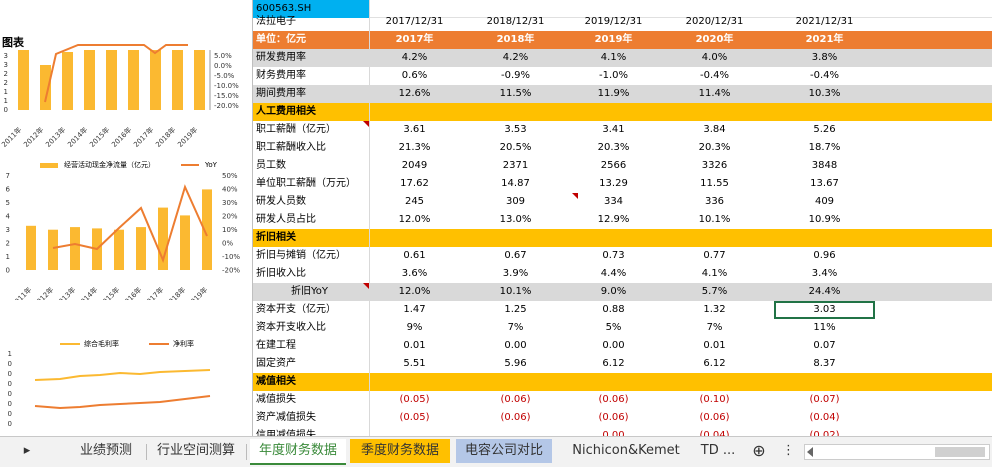 This screenshot has width=992, height=467. Describe the element at coordinates (515, 273) in the screenshot. I see `table-cell: 3.9%` at that location.